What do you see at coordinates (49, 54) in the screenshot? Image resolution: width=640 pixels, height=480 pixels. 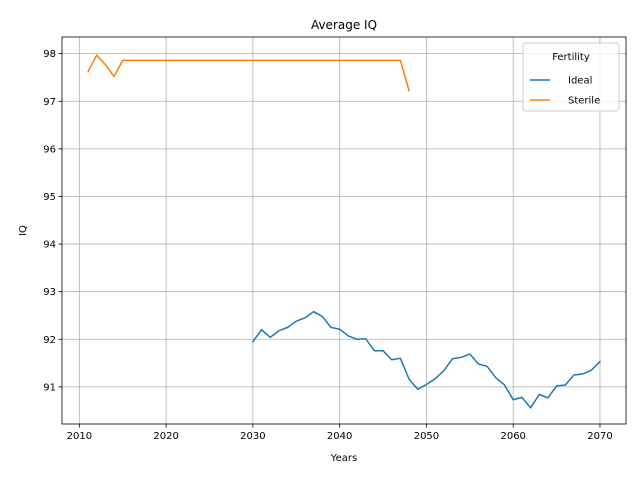 I see `y-tick-label: 98` at bounding box center [49, 54].